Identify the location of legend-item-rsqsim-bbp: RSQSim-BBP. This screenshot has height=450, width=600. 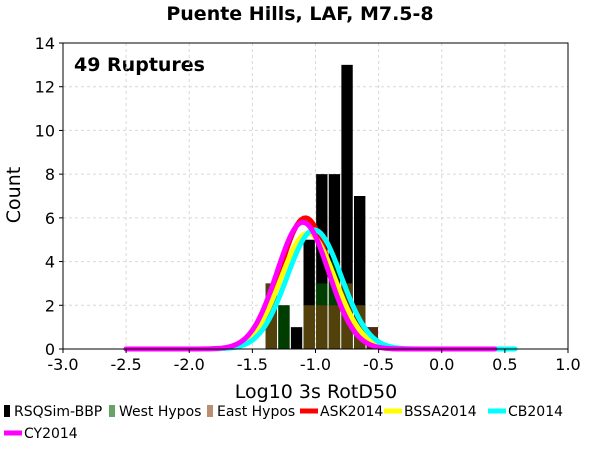
(53, 412).